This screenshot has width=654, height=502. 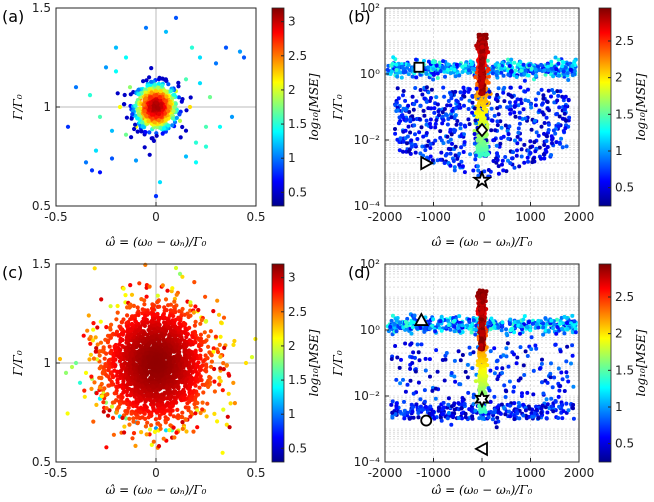 I want to click on x-axis-label: ω̂ = (ω₀ − ωₙ)/Γ₀, so click(x=482, y=242).